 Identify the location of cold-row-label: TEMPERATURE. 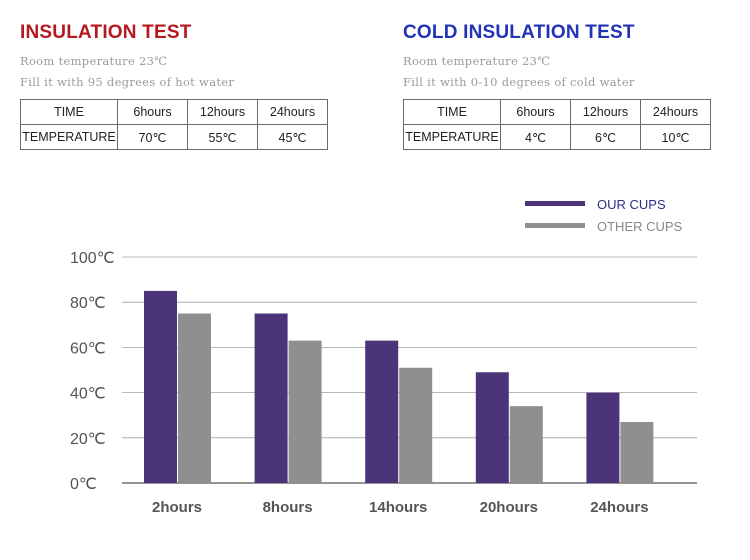
(452, 137).